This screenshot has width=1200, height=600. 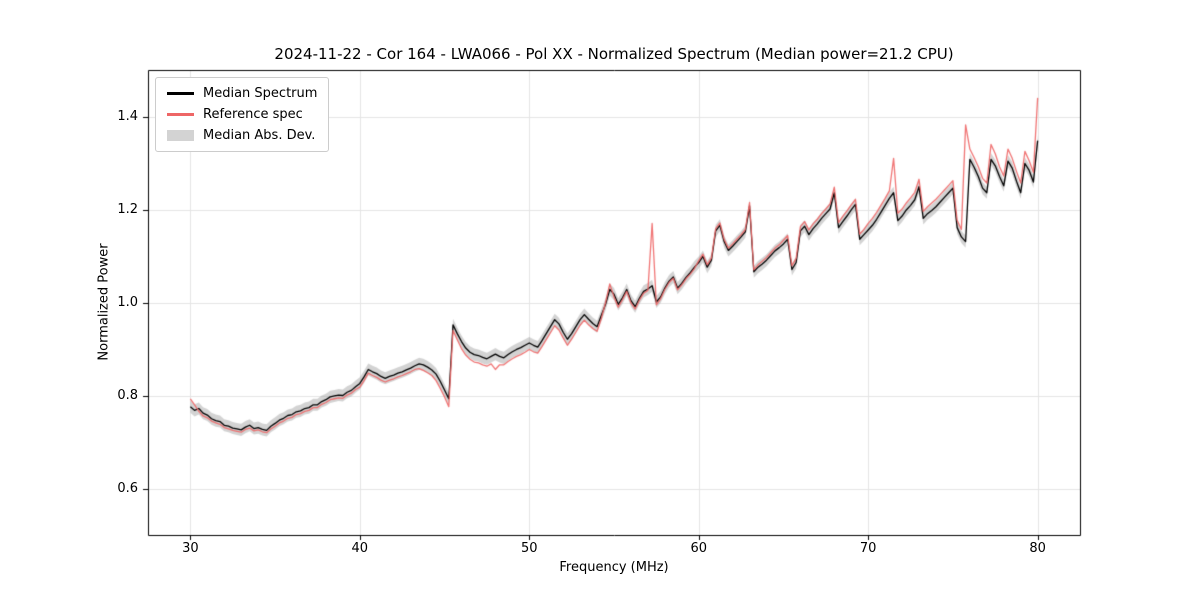 I want to click on x-axis-label: Frequency (MHz), so click(x=614, y=567).